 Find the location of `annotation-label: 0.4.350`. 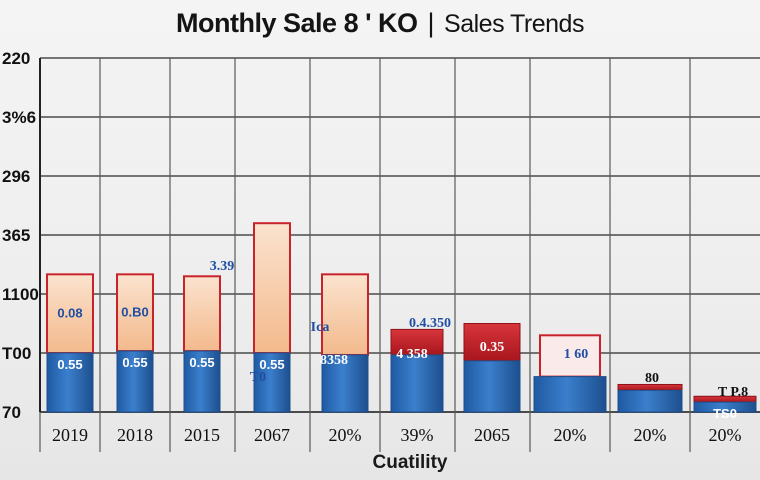

annotation-label: 0.4.350 is located at coordinates (430, 323).